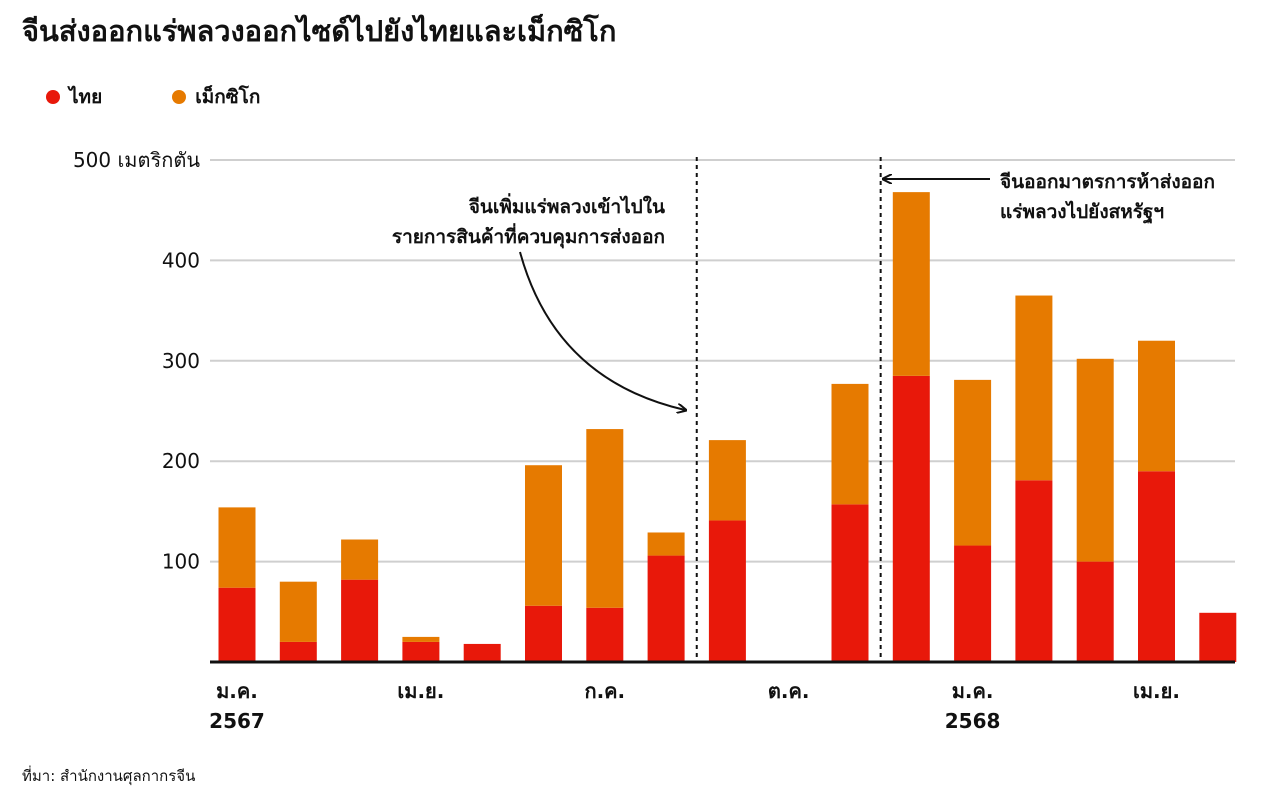  Describe the element at coordinates (973, 721) in the screenshot. I see `x-tick-label: 2568` at that location.